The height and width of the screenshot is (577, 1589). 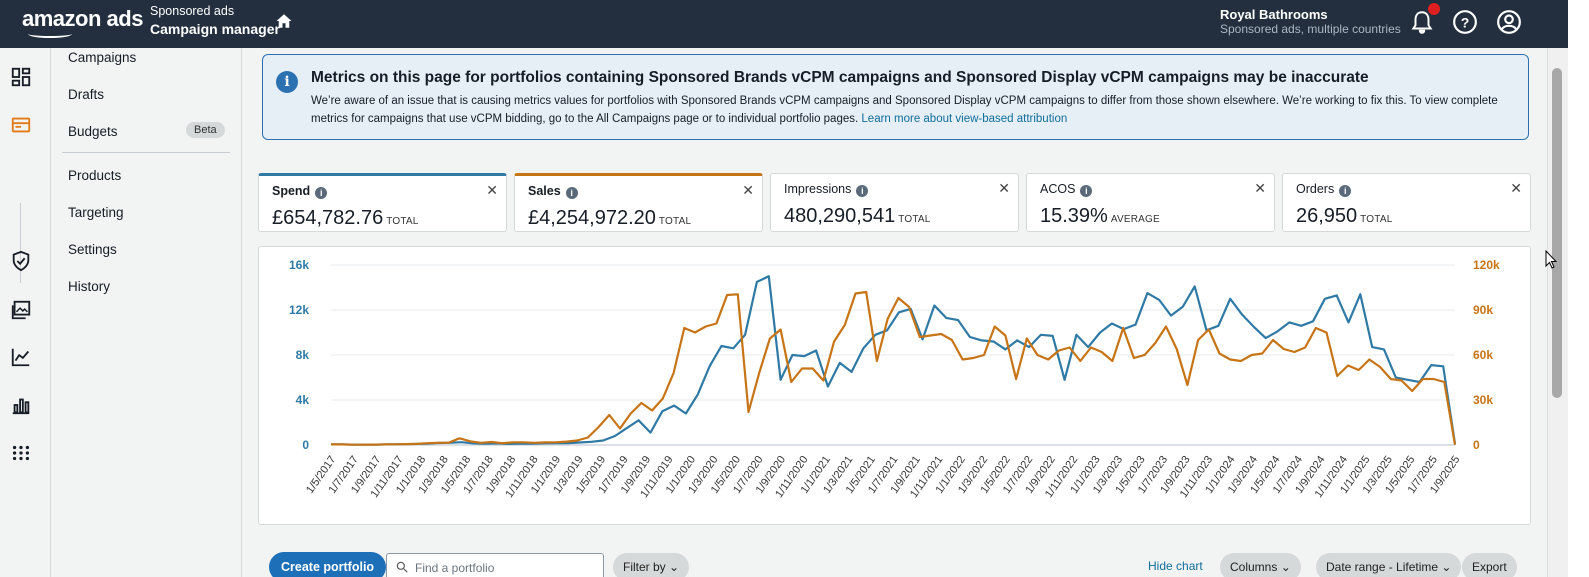 What do you see at coordinates (102, 57) in the screenshot?
I see `nav-item-campaigns: Campaigns` at bounding box center [102, 57].